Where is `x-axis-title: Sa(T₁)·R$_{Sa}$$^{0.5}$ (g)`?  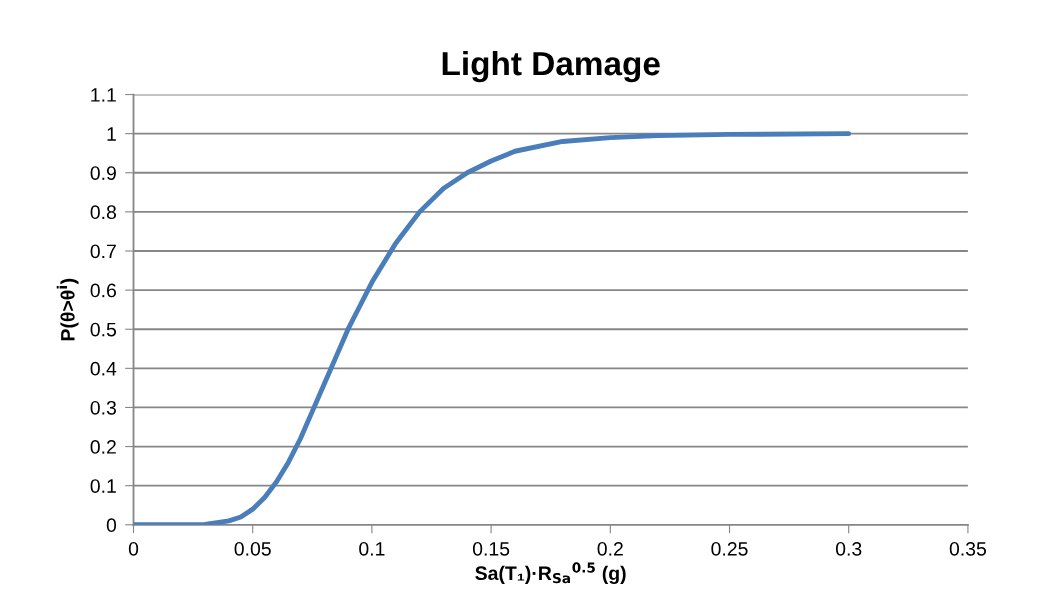 x-axis-title: Sa(T₁)·R$_{Sa}$$^{0.5}$ (g) is located at coordinates (550, 573).